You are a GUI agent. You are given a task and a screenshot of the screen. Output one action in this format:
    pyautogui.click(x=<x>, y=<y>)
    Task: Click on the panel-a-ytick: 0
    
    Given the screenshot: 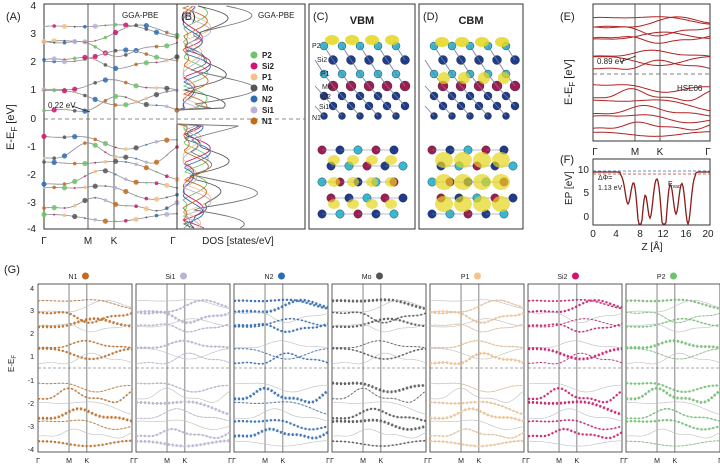 What is the action you would take?
    pyautogui.click(x=33, y=119)
    